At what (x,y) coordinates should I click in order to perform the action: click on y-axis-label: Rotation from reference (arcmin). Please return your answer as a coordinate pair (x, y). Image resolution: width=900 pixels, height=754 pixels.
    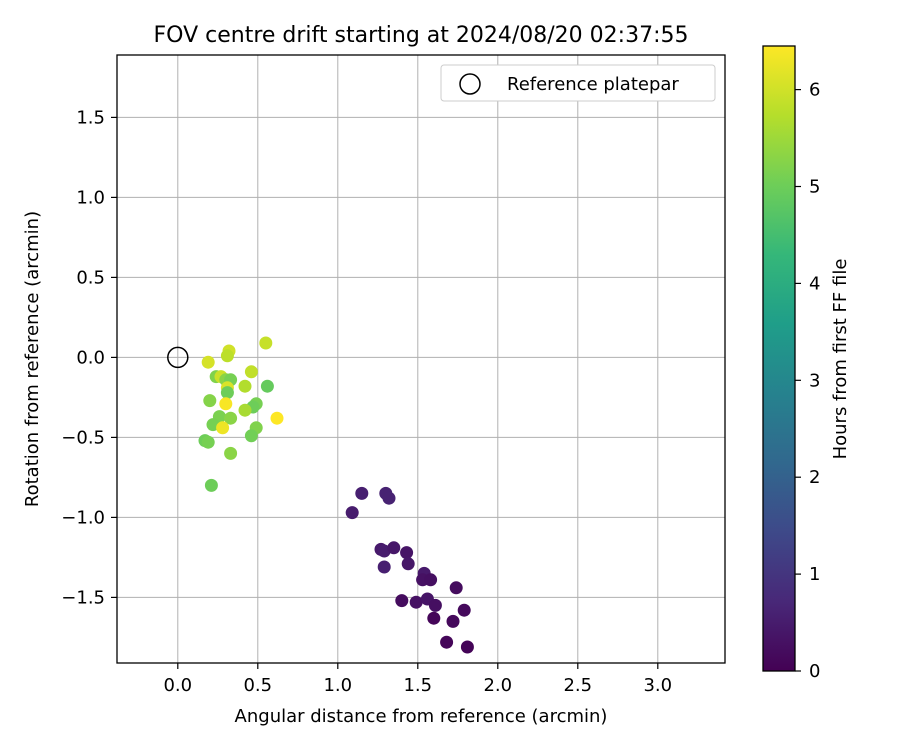
    Looking at the image, I should click on (32, 359).